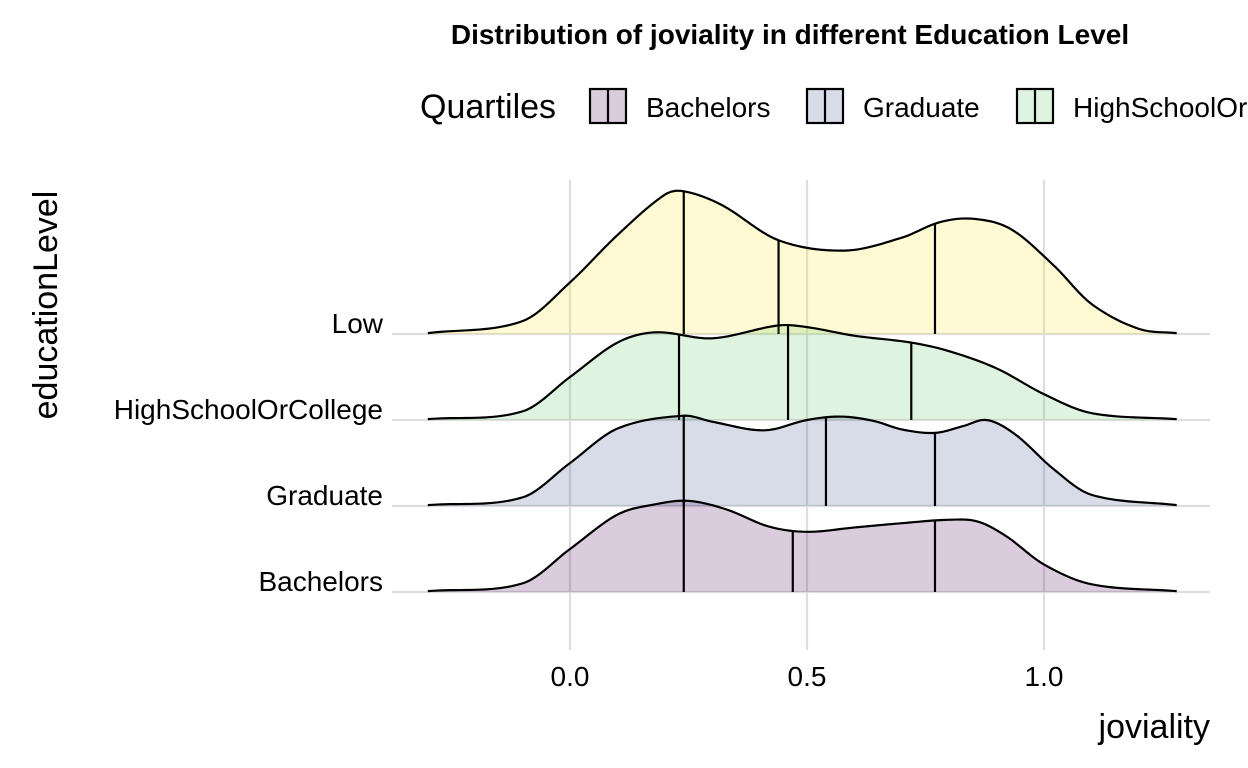 The image size is (1248, 768). I want to click on x-tick-label-0-0: 0.0, so click(570, 676).